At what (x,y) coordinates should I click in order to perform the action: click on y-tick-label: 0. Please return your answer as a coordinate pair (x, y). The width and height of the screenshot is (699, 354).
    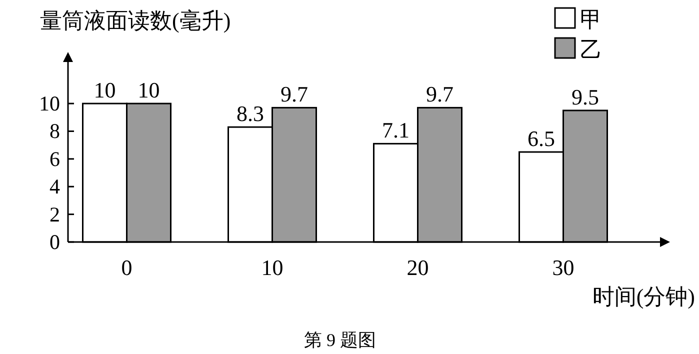
    Looking at the image, I should click on (55, 242).